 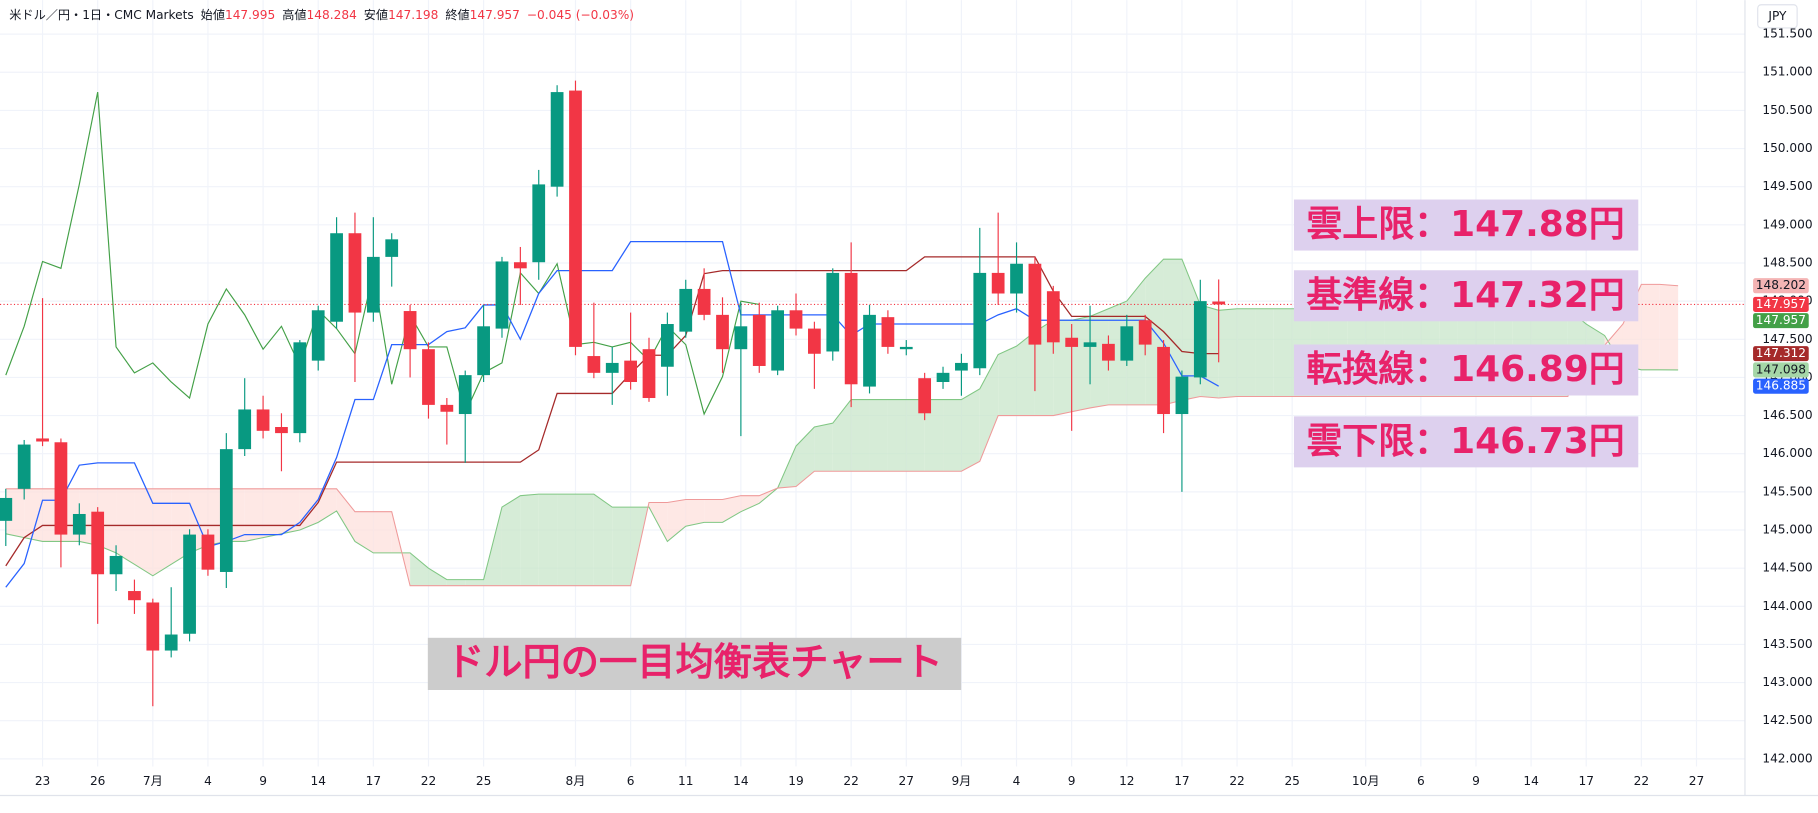 I want to click on y-tick-label: 147.500, so click(x=1787, y=339).